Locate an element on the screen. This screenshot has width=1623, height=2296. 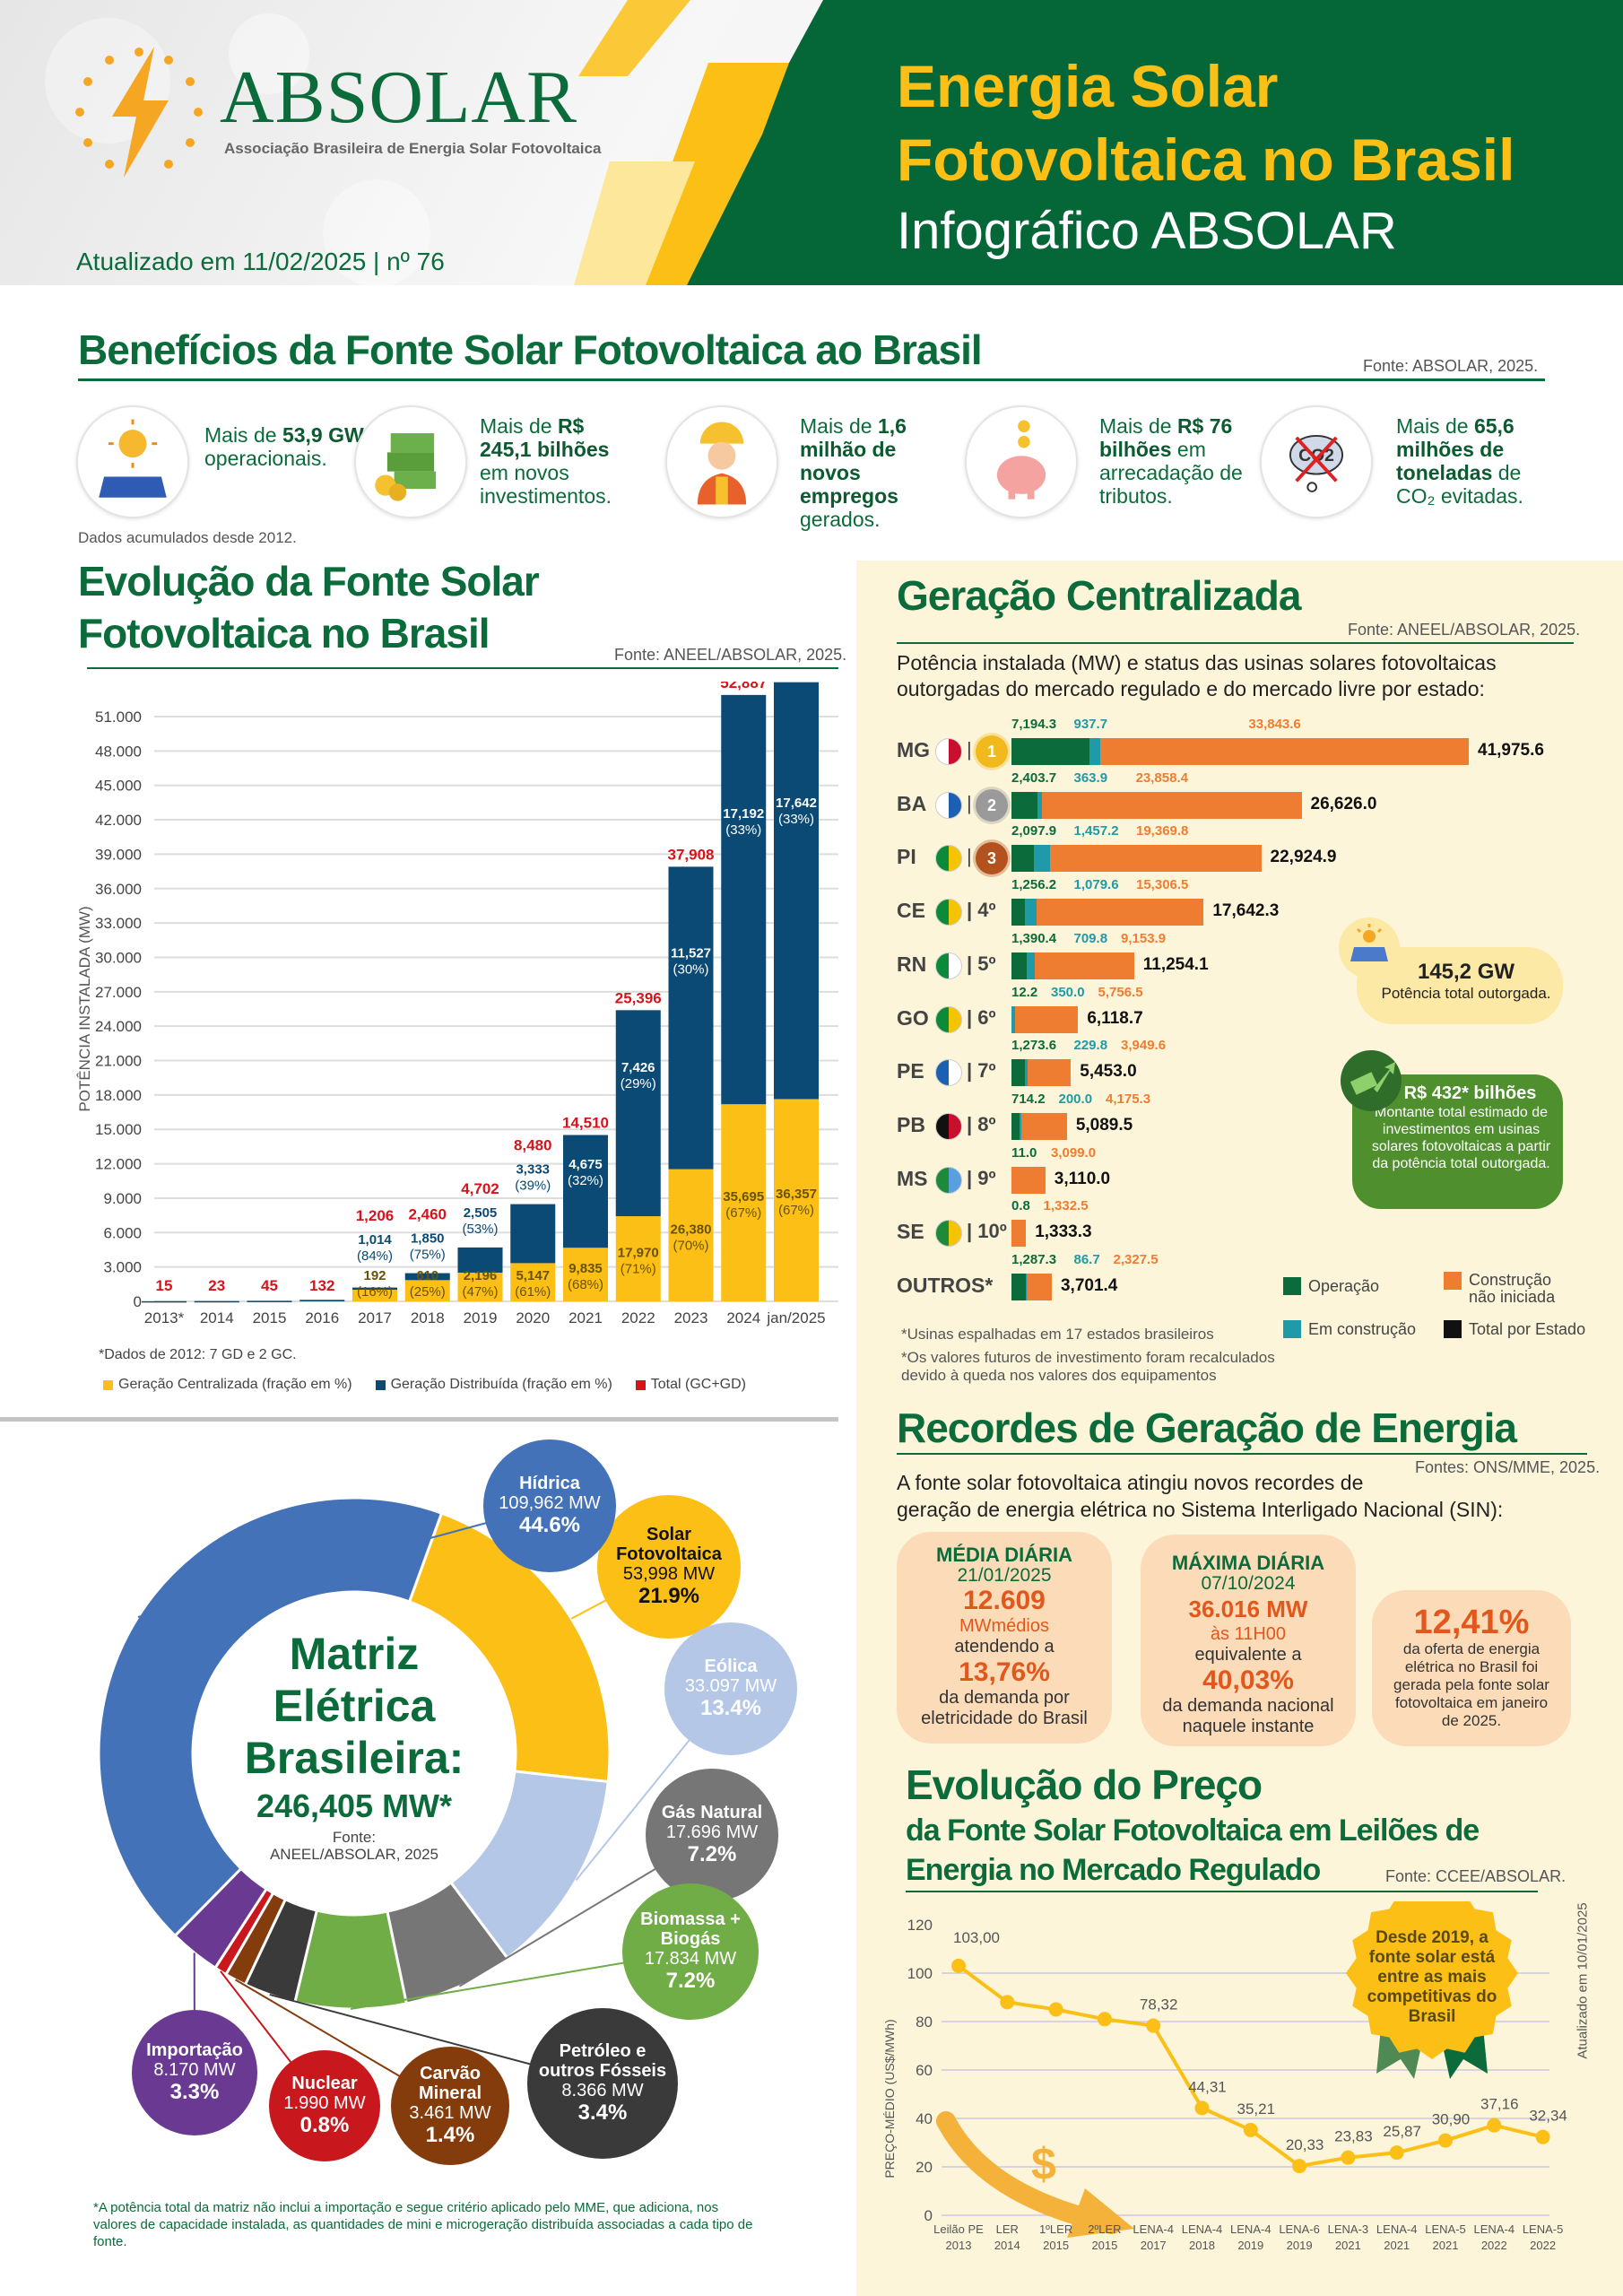
benefit-text-suffix: operacionais. is located at coordinates (265, 458).